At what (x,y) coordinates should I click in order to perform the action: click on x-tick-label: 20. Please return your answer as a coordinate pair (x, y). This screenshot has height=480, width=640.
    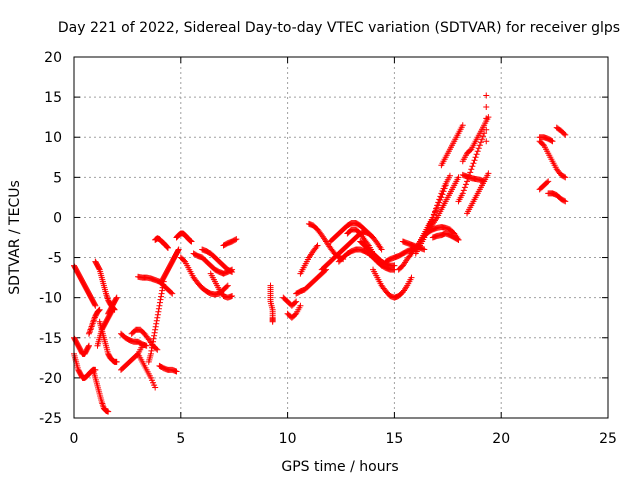
    Looking at the image, I should click on (501, 439).